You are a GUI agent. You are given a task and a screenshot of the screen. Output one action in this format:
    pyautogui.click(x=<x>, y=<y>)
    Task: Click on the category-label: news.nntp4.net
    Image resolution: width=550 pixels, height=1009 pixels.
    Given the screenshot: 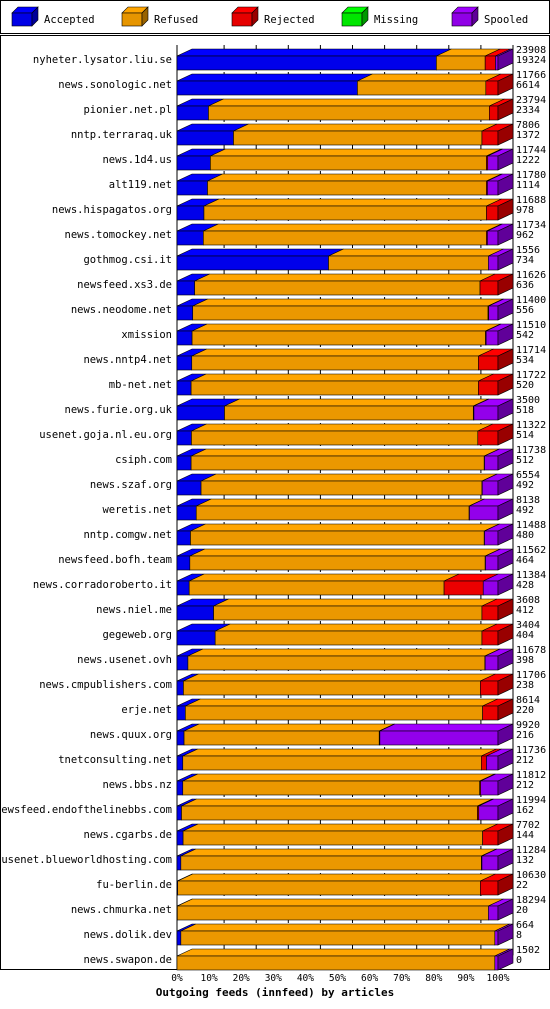 What is the action you would take?
    pyautogui.click(x=127, y=360)
    